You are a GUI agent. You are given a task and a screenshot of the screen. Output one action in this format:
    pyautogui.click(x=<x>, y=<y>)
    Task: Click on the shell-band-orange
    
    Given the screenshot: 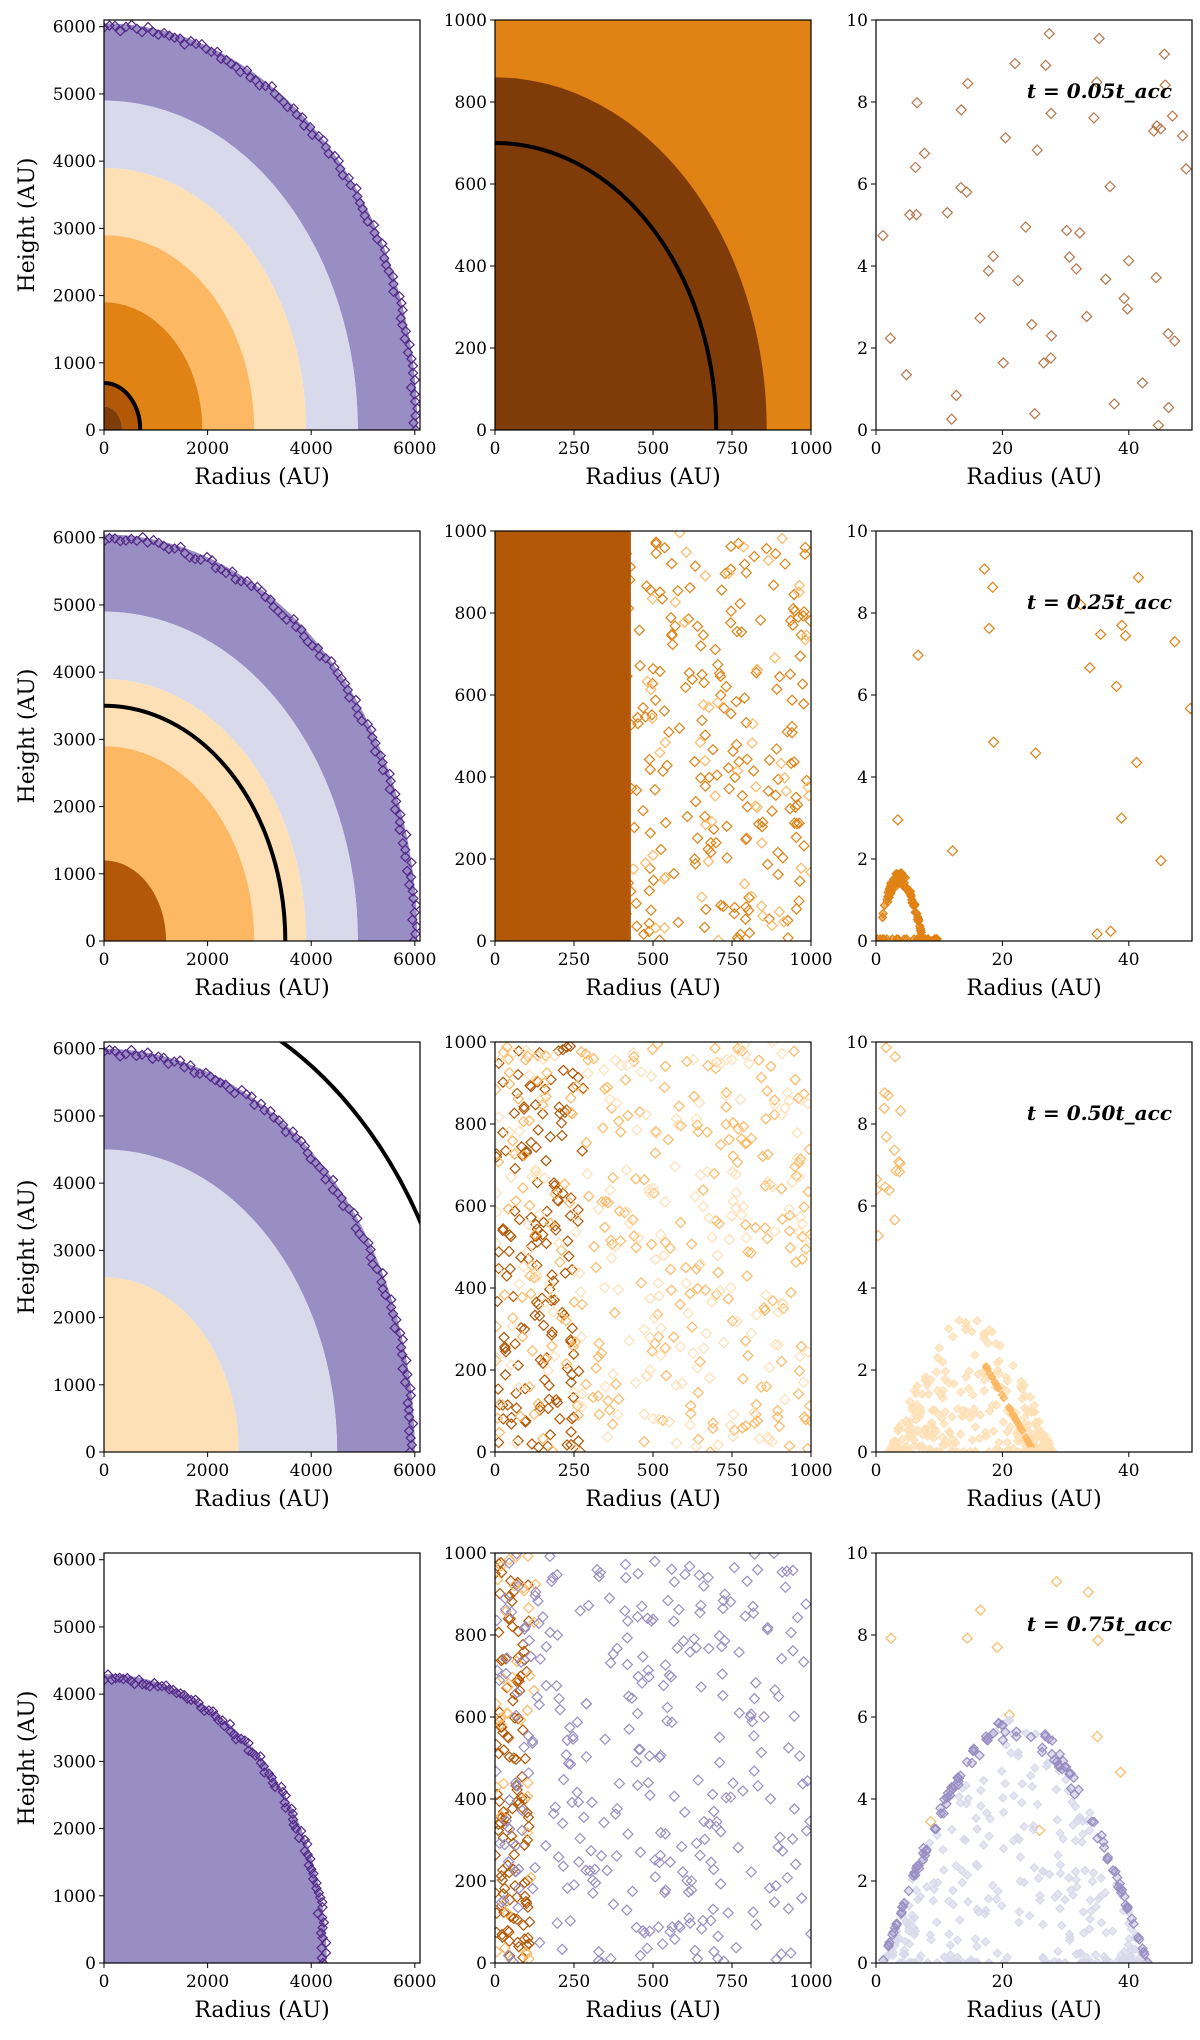 What is the action you would take?
    pyautogui.click(x=153, y=366)
    